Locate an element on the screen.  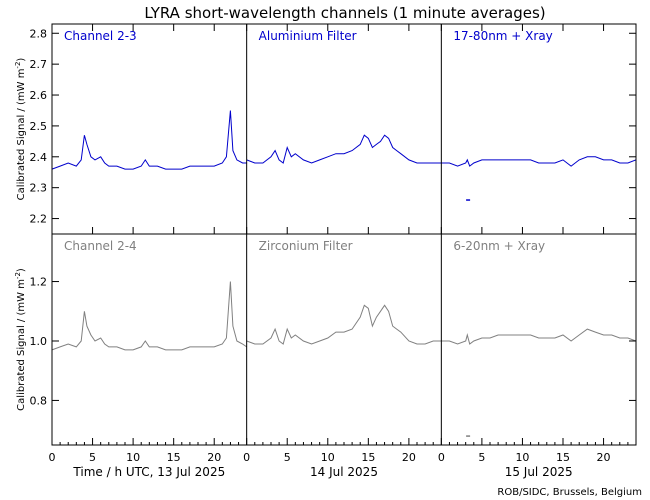
x-tick-label-1-2: 10 is located at coordinates (328, 457).